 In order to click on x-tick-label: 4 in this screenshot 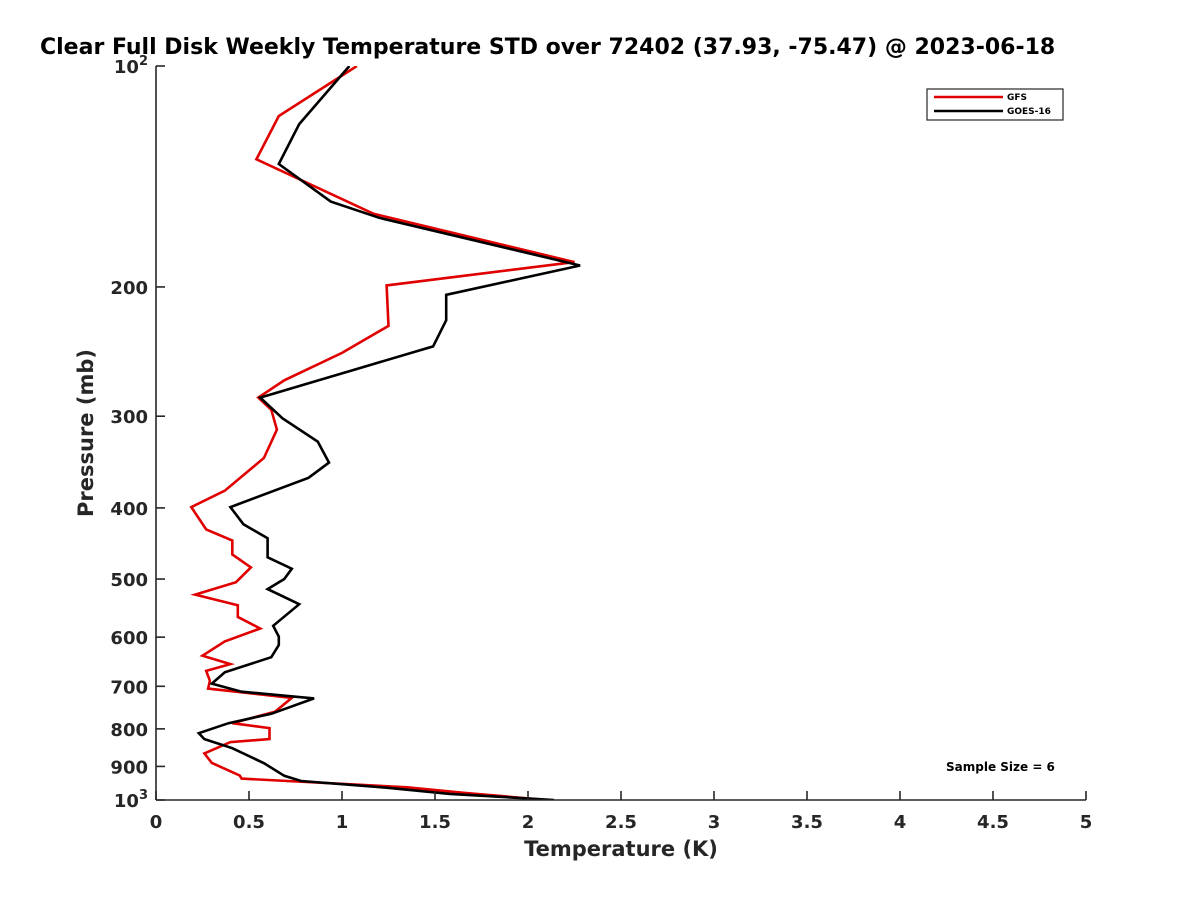, I will do `click(900, 822)`.